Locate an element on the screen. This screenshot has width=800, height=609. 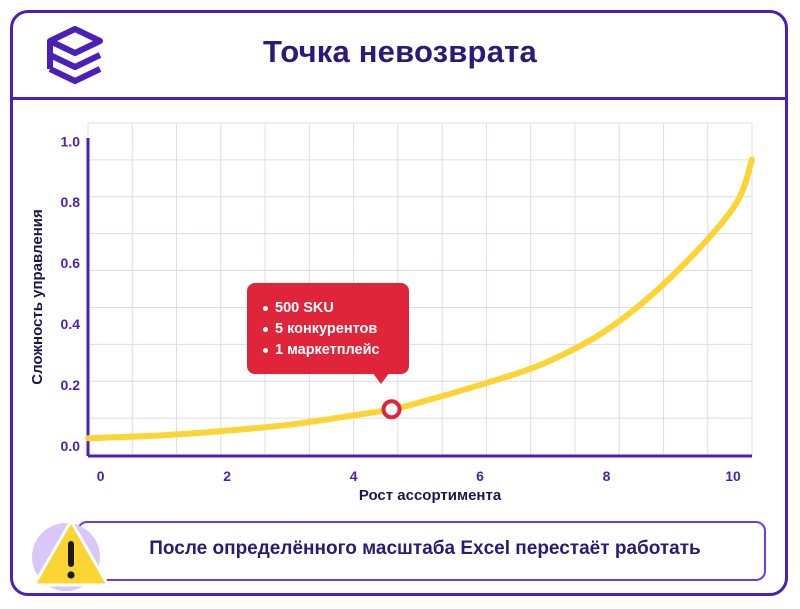
footer-box is located at coordinates (421, 551).